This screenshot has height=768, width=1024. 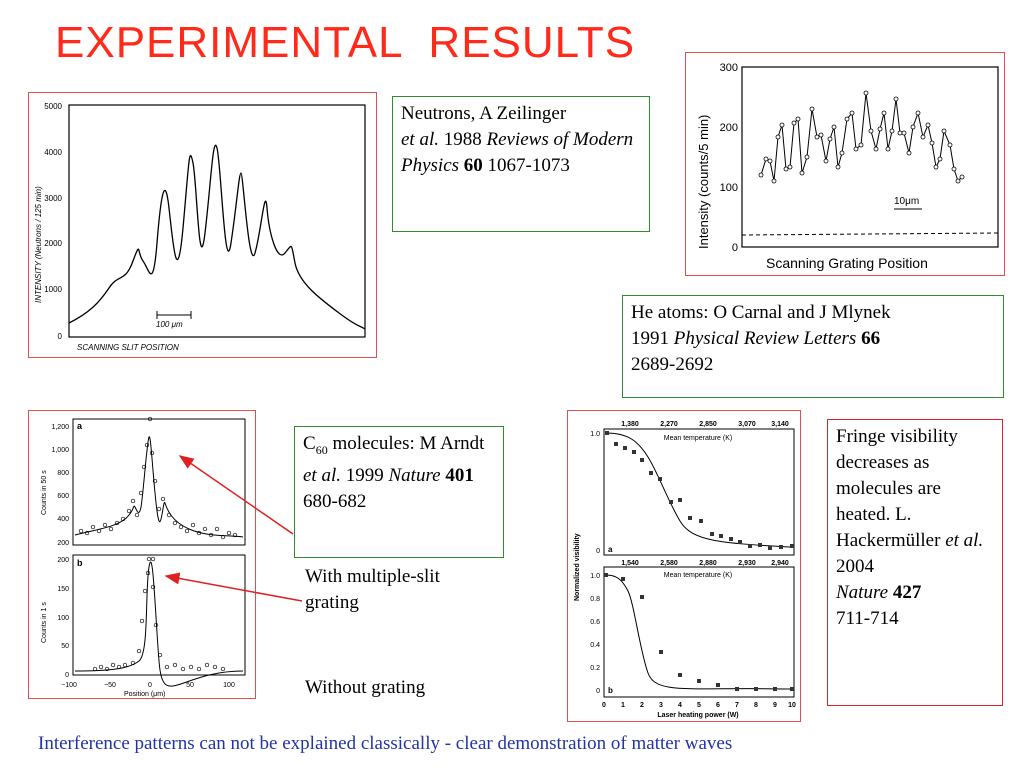 What do you see at coordinates (610, 549) in the screenshot?
I see `vis-panel-a-label: a` at bounding box center [610, 549].